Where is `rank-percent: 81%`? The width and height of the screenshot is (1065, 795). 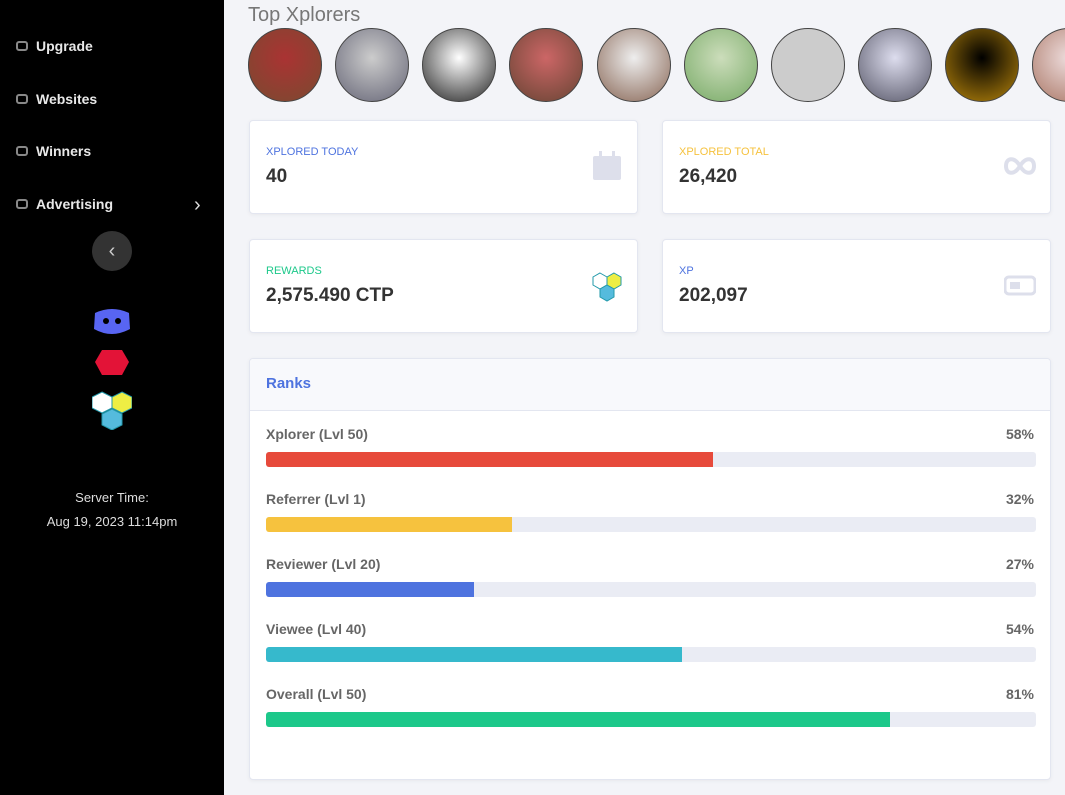
rank-percent: 81% is located at coordinates (1019, 694).